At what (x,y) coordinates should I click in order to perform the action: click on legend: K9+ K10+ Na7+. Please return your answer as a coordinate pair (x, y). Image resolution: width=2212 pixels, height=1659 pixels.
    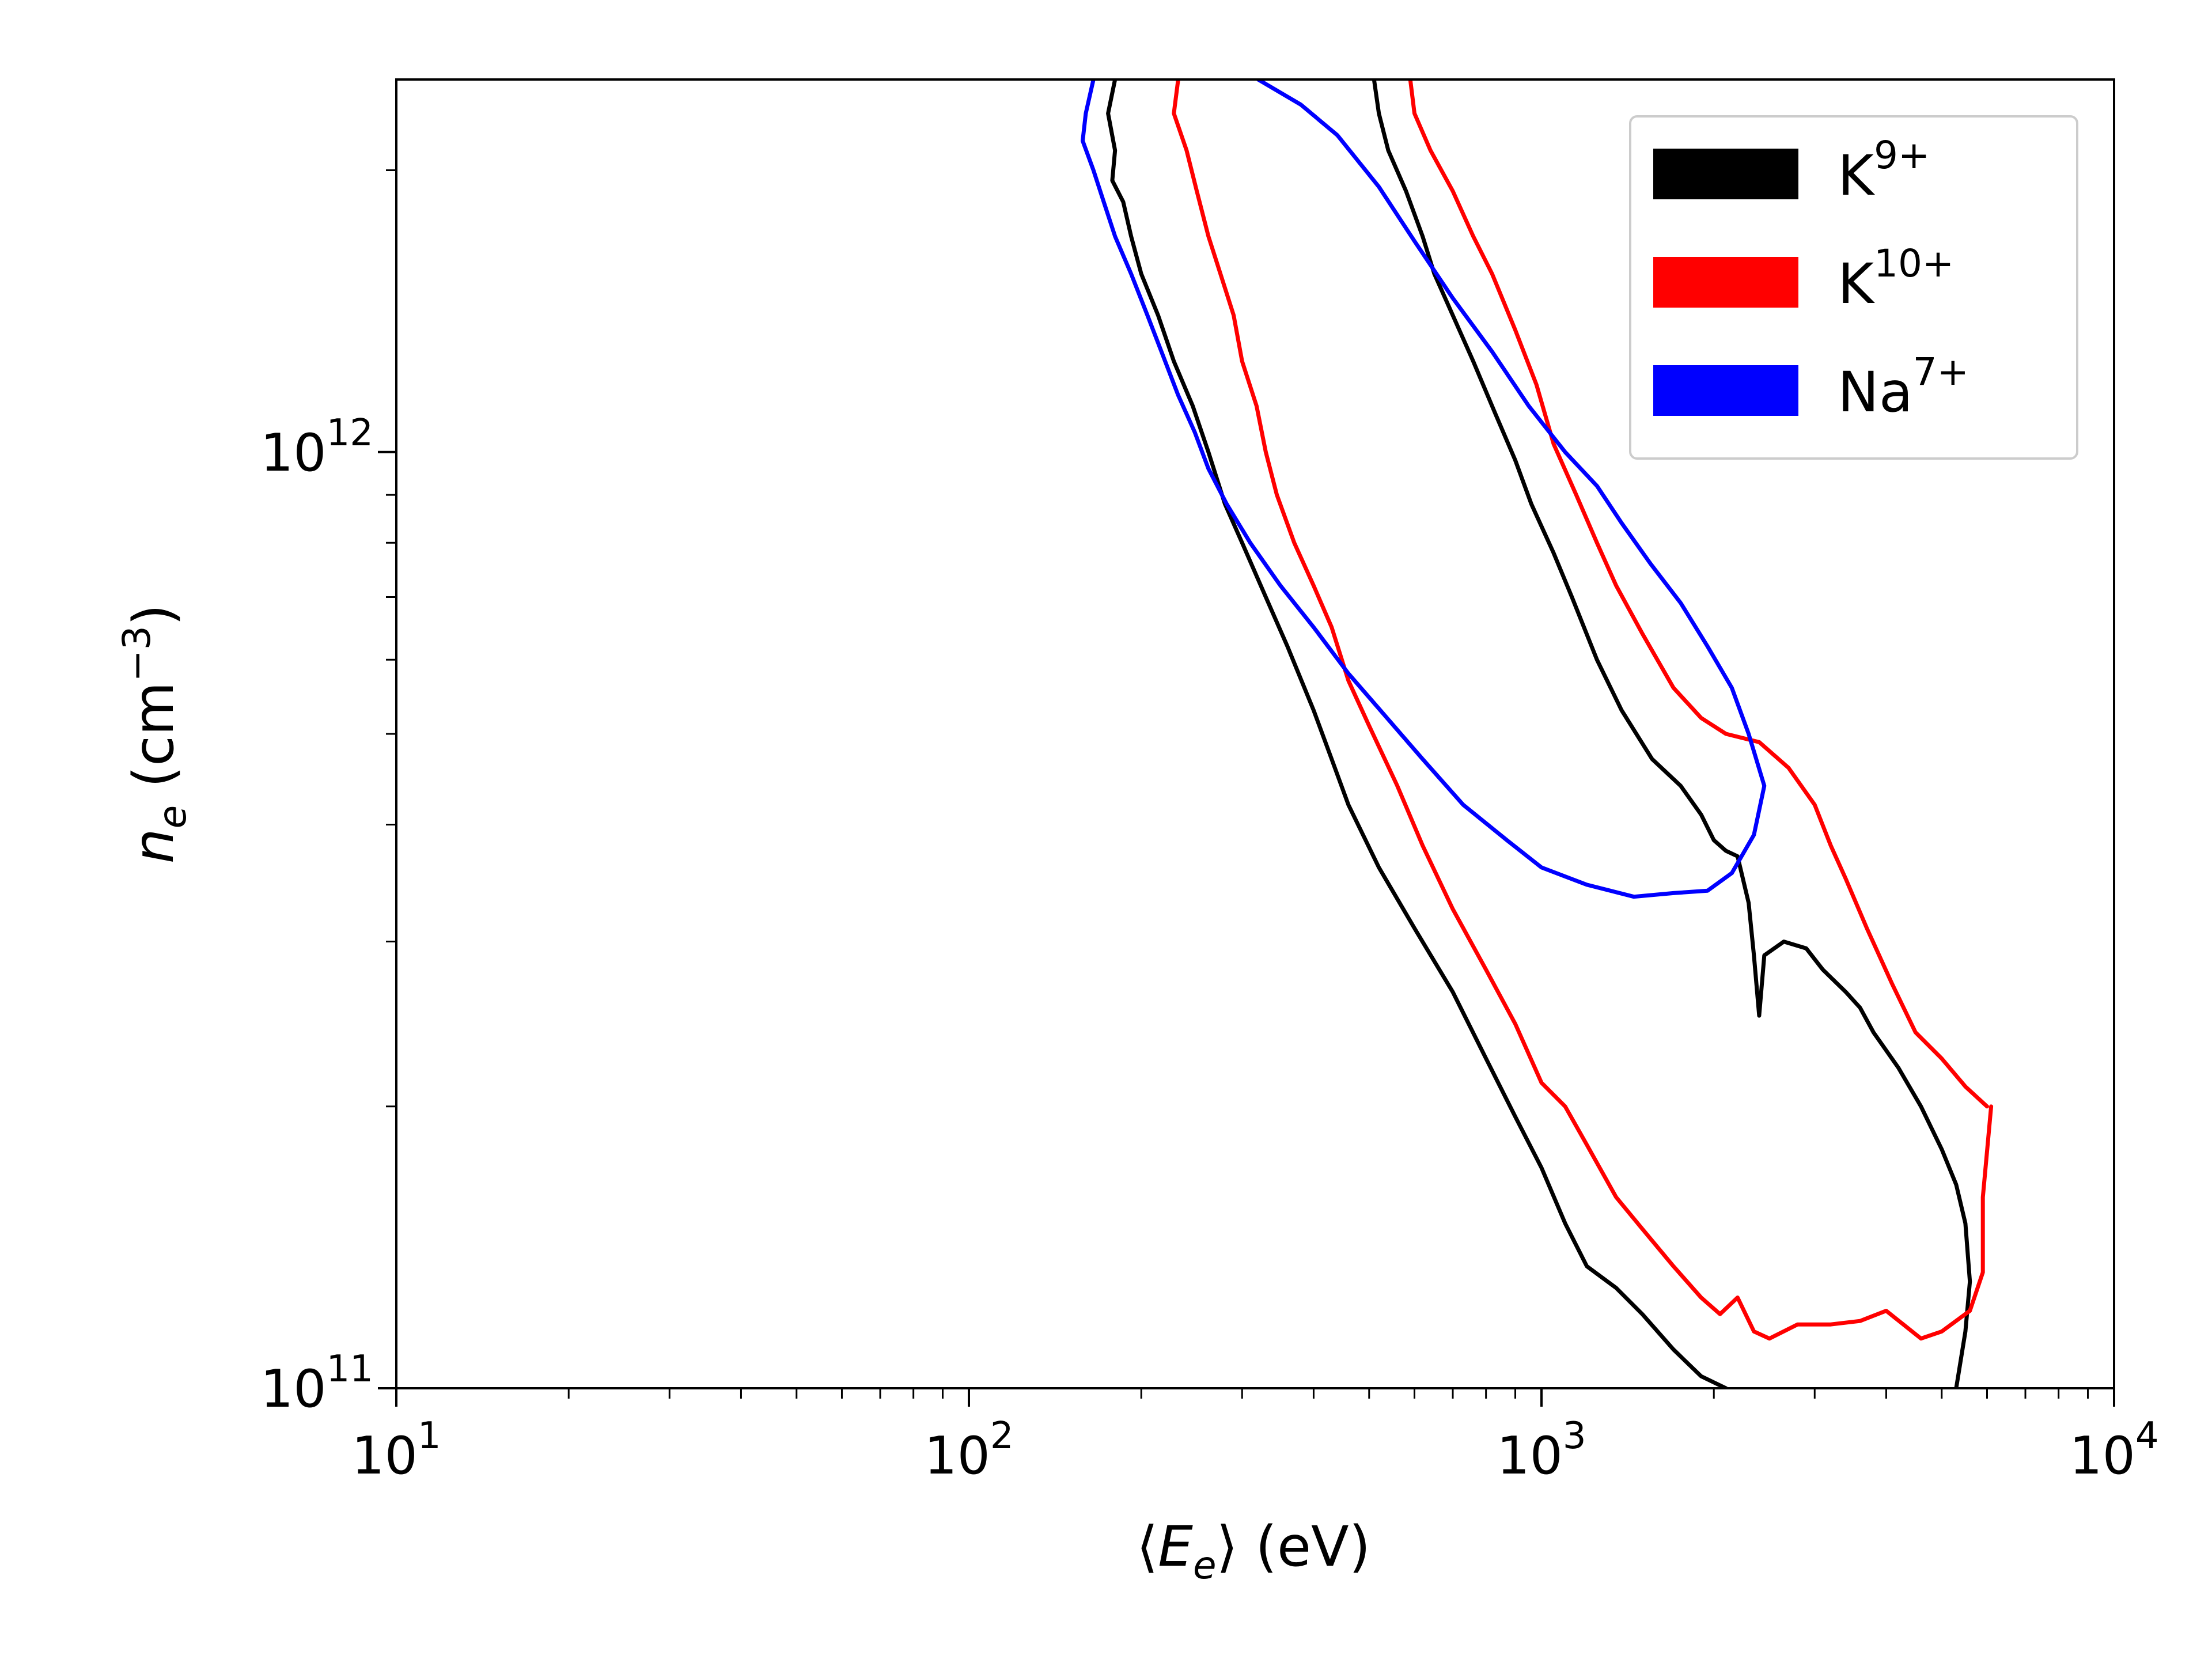
    Looking at the image, I should click on (1853, 287).